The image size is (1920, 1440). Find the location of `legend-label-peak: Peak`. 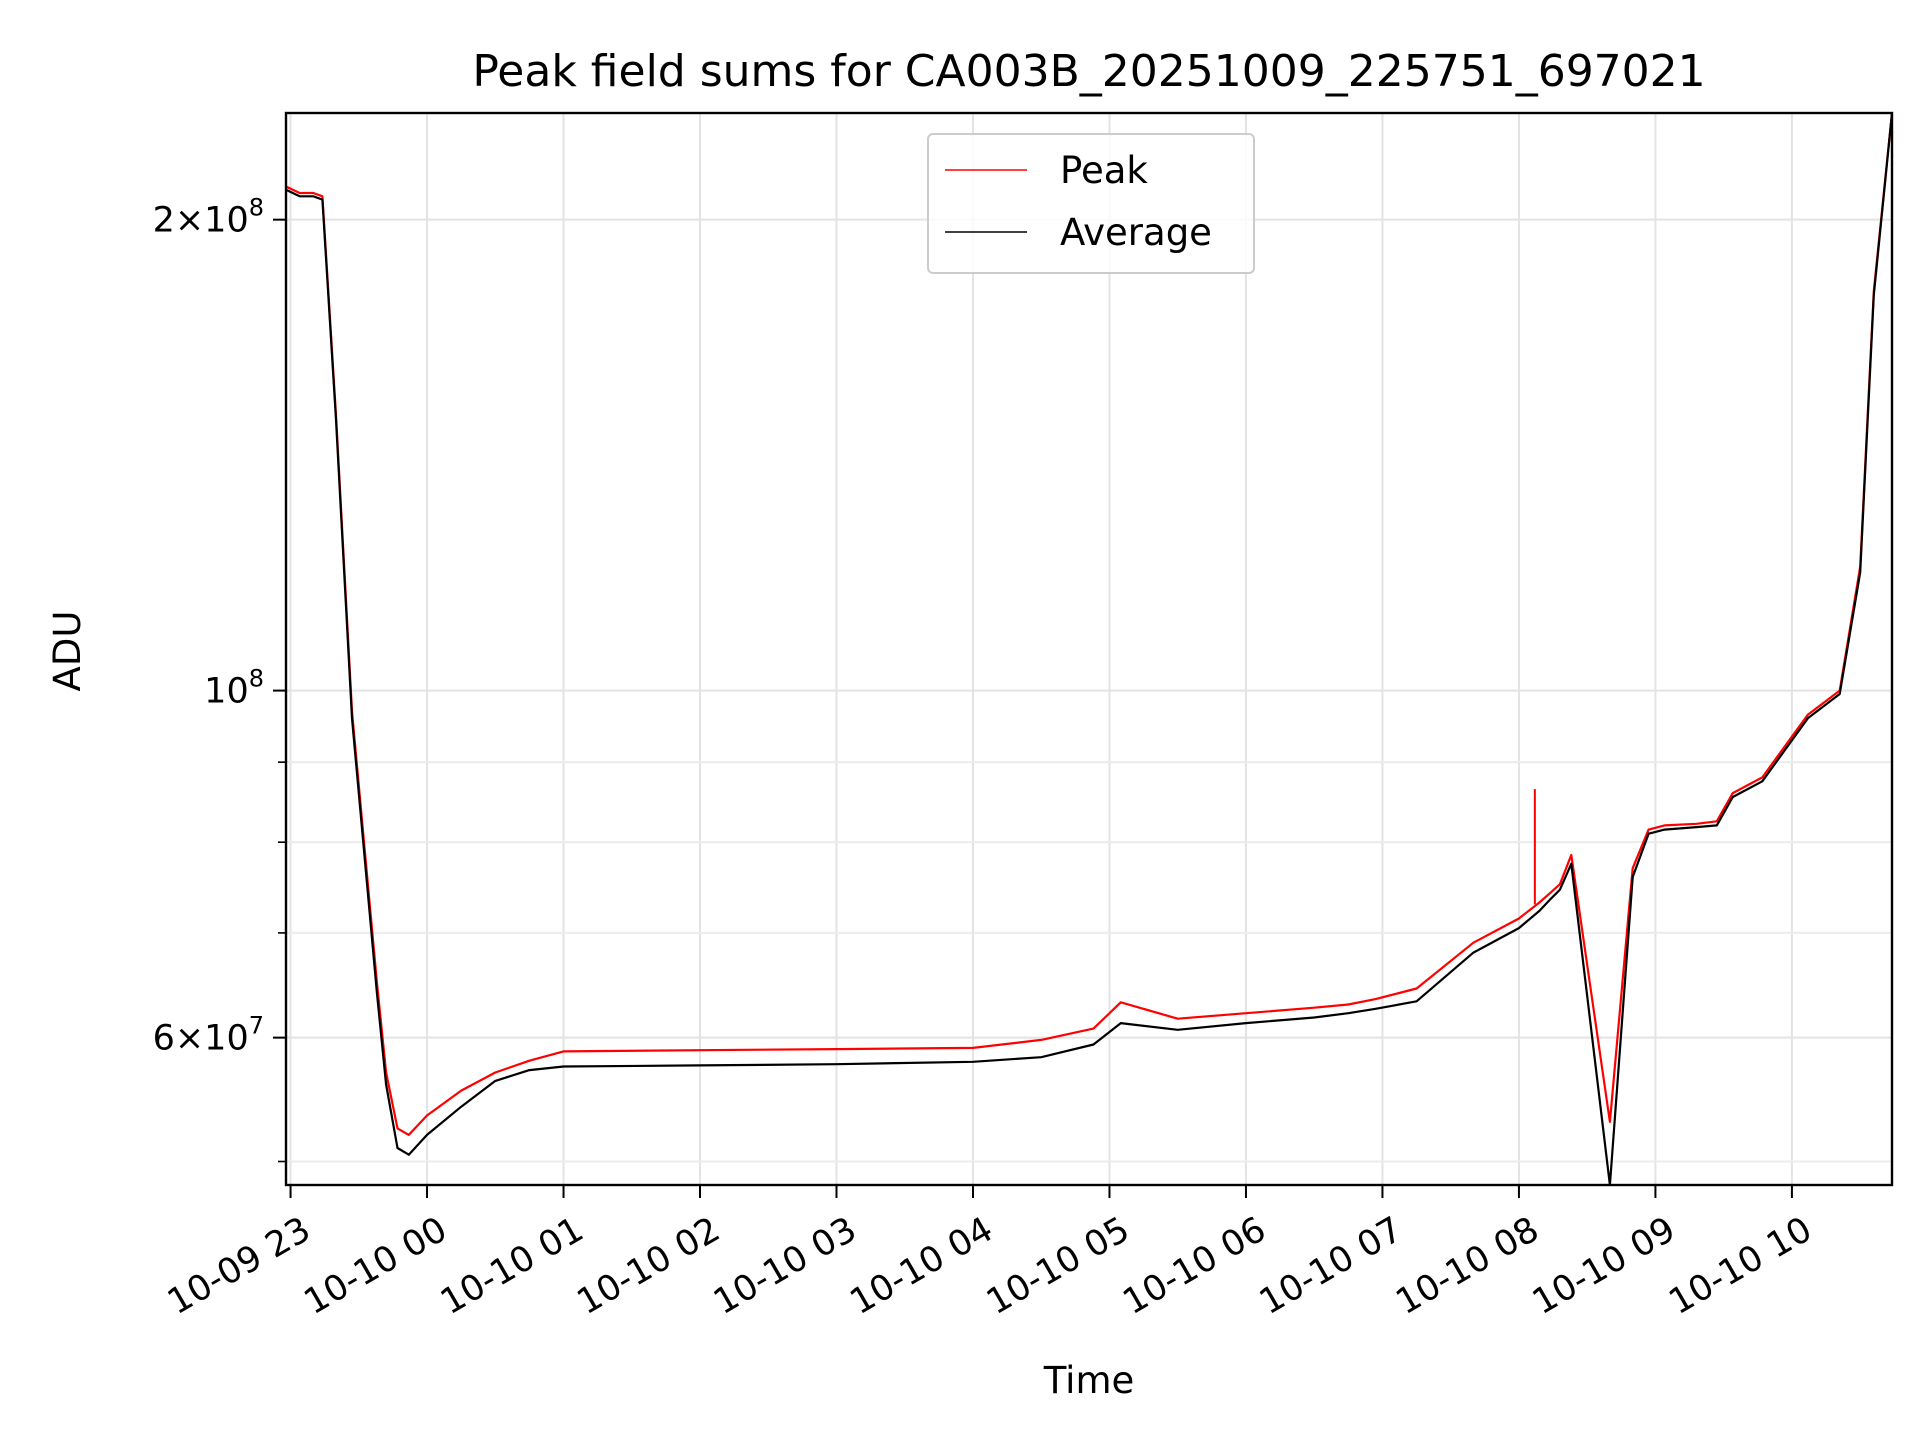

legend-label-peak: Peak is located at coordinates (1104, 170).